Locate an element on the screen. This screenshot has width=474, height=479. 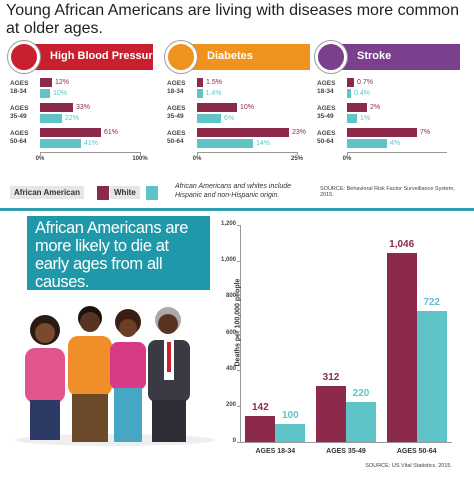
y-tick-label: 1,000 is located at coordinates (228, 260).